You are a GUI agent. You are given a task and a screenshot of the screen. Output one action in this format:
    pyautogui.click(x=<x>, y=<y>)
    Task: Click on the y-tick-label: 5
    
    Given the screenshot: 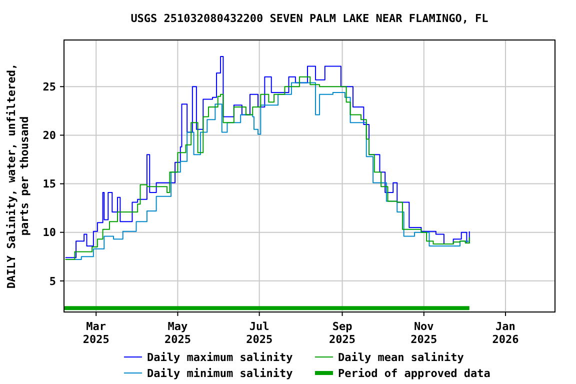 What is the action you would take?
    pyautogui.click(x=52, y=281)
    